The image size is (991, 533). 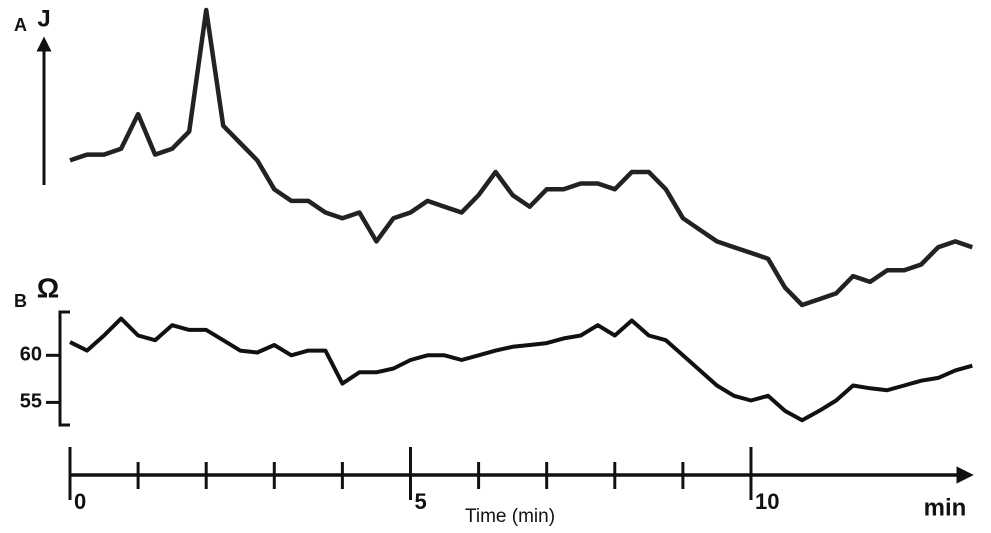 What do you see at coordinates (31, 355) in the screenshot?
I see `y-tick-label: 60` at bounding box center [31, 355].